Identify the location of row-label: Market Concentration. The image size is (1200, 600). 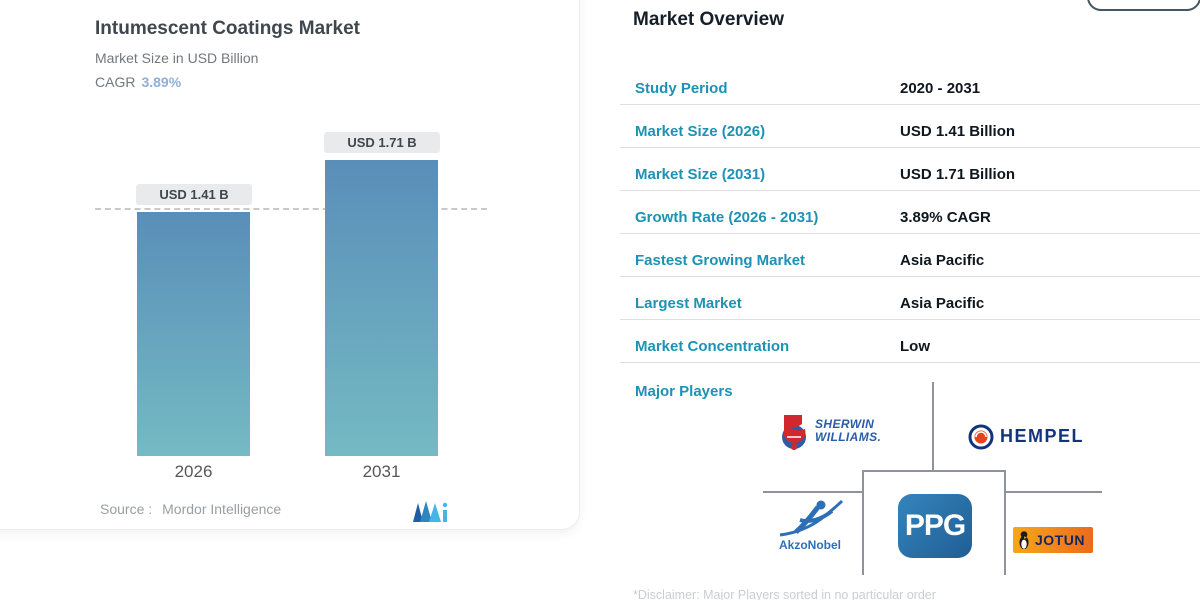
(712, 346).